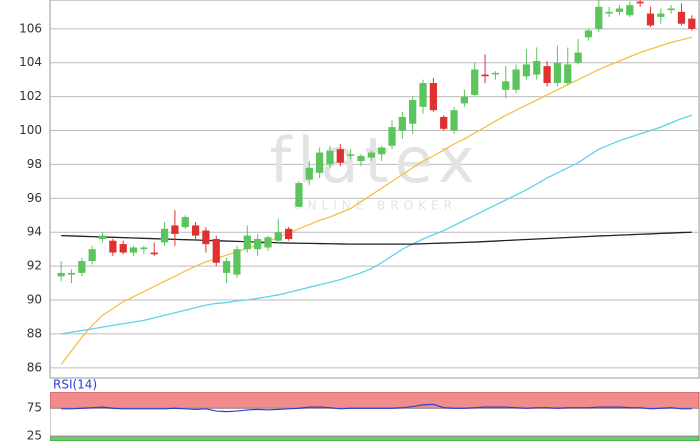 Image resolution: width=700 pixels, height=445 pixels. What do you see at coordinates (75, 385) in the screenshot?
I see `rsi-title: RSI(14)` at bounding box center [75, 385].